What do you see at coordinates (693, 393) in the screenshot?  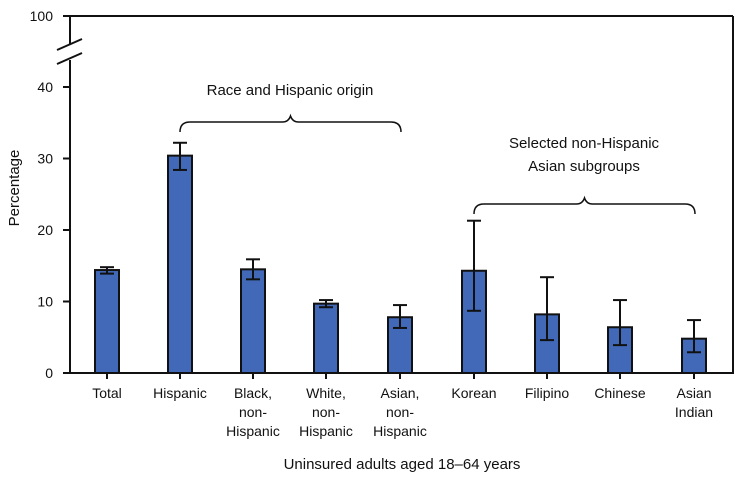 I see `x-tick-label: Asian` at bounding box center [693, 393].